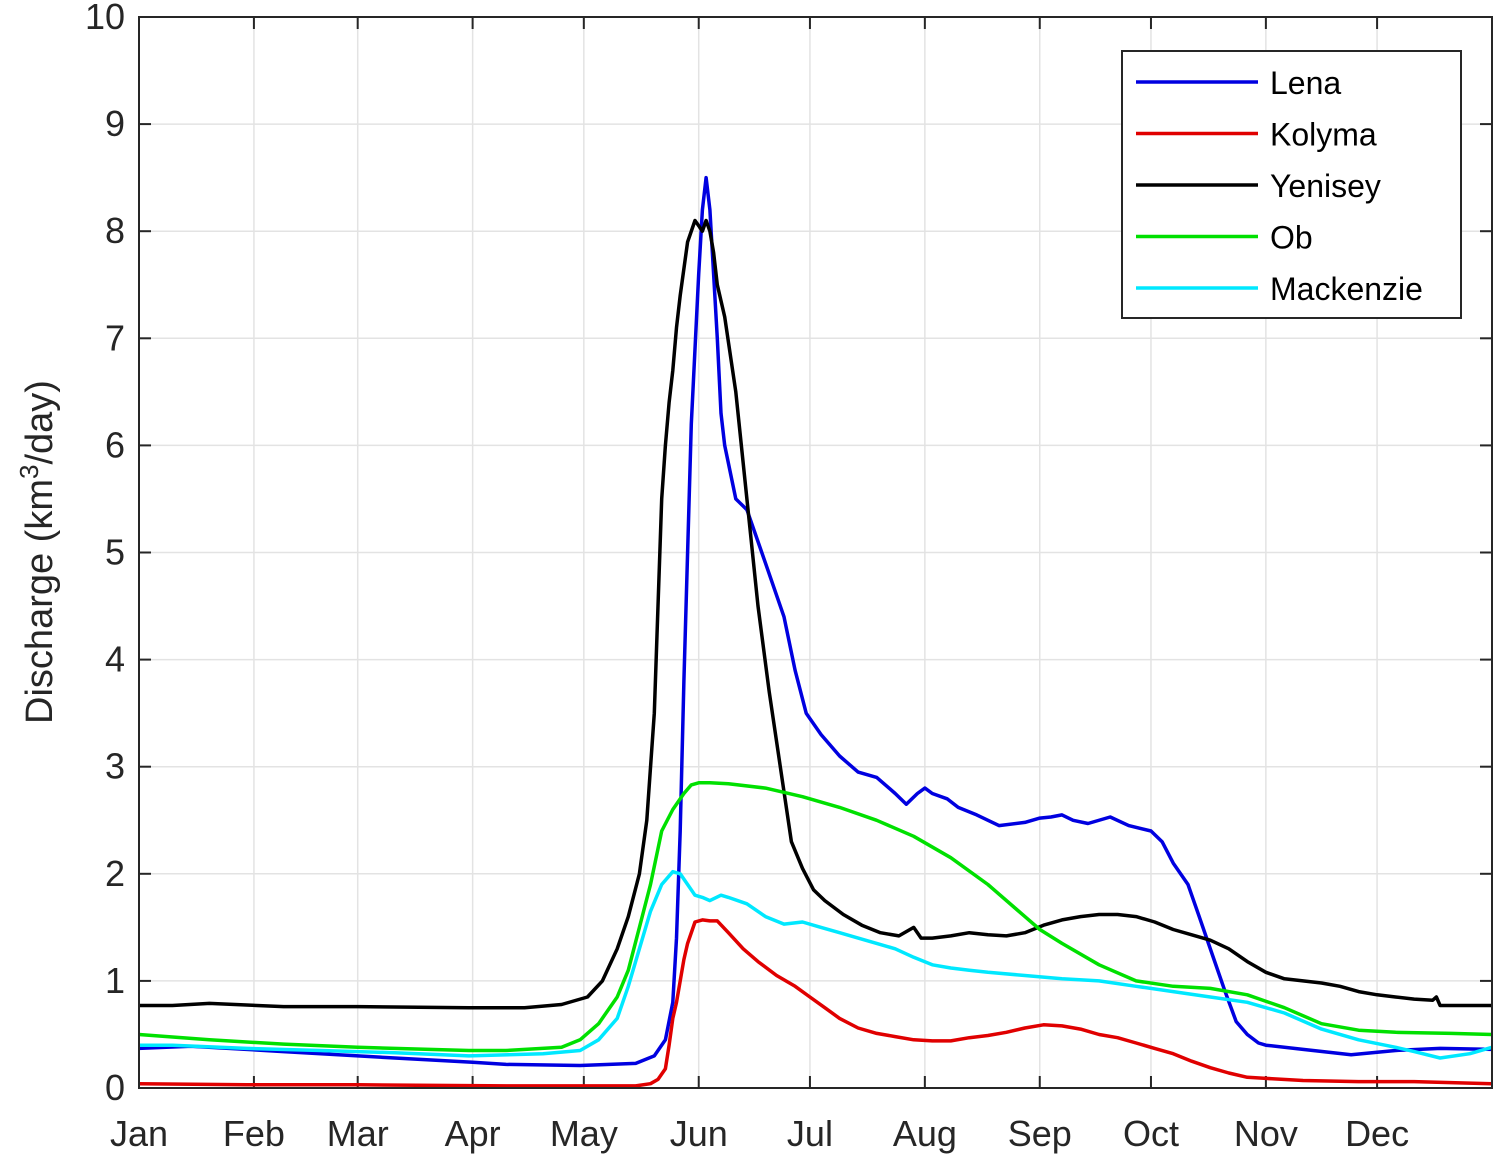 Image resolution: width=1498 pixels, height=1159 pixels. I want to click on y-tick-label: 9, so click(115, 123).